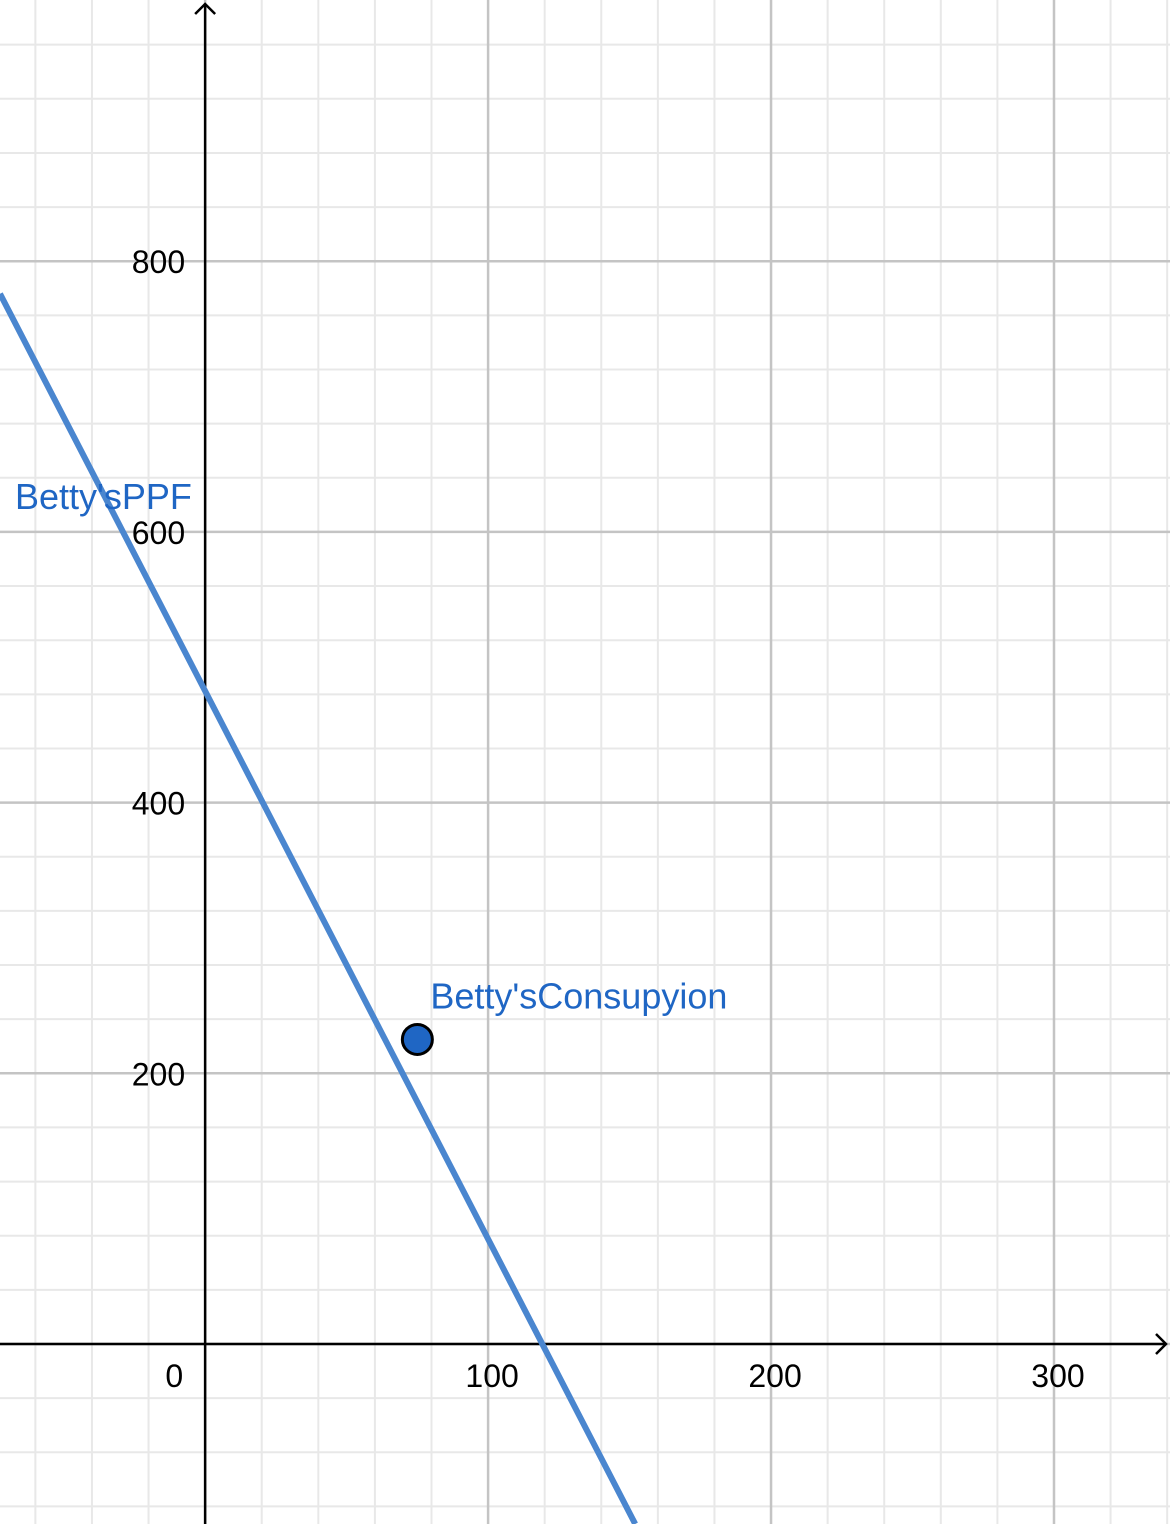  Describe the element at coordinates (158, 804) in the screenshot. I see `y-tick-label: 400` at that location.